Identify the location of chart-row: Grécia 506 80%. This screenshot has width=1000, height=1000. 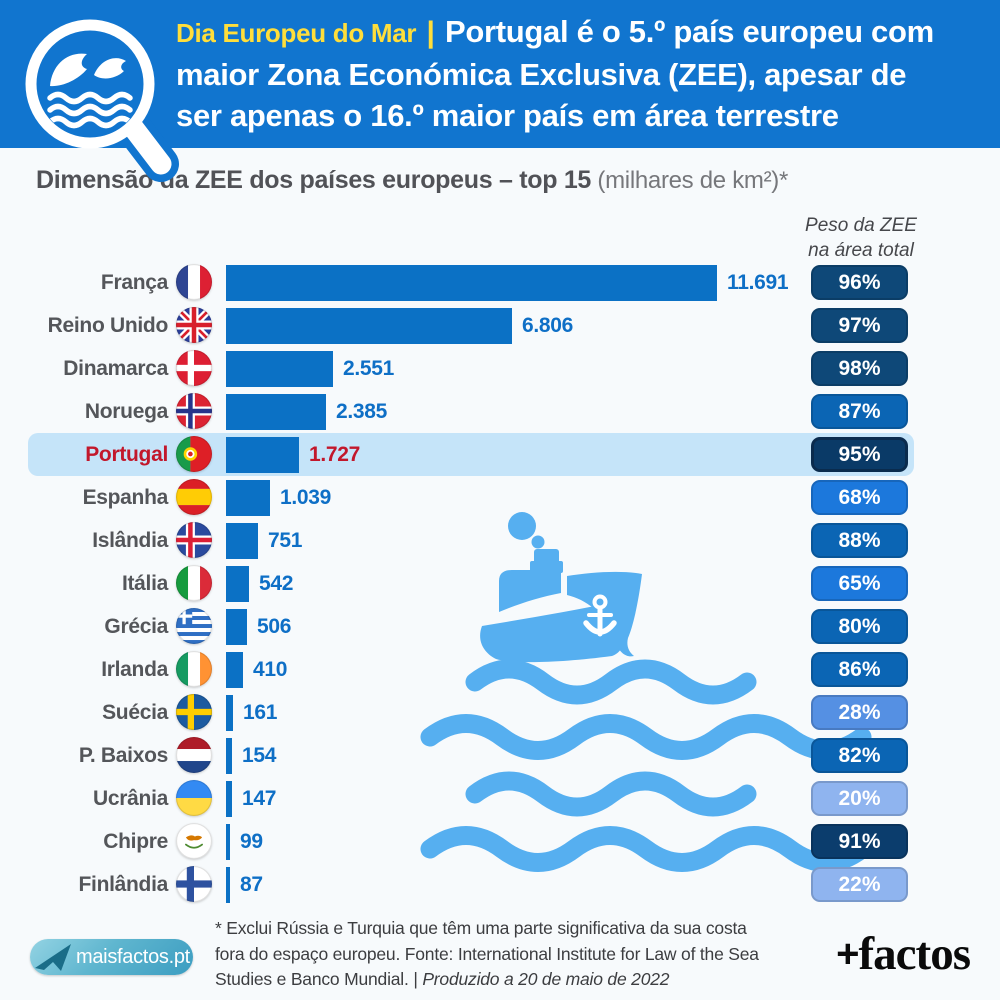
(500, 626).